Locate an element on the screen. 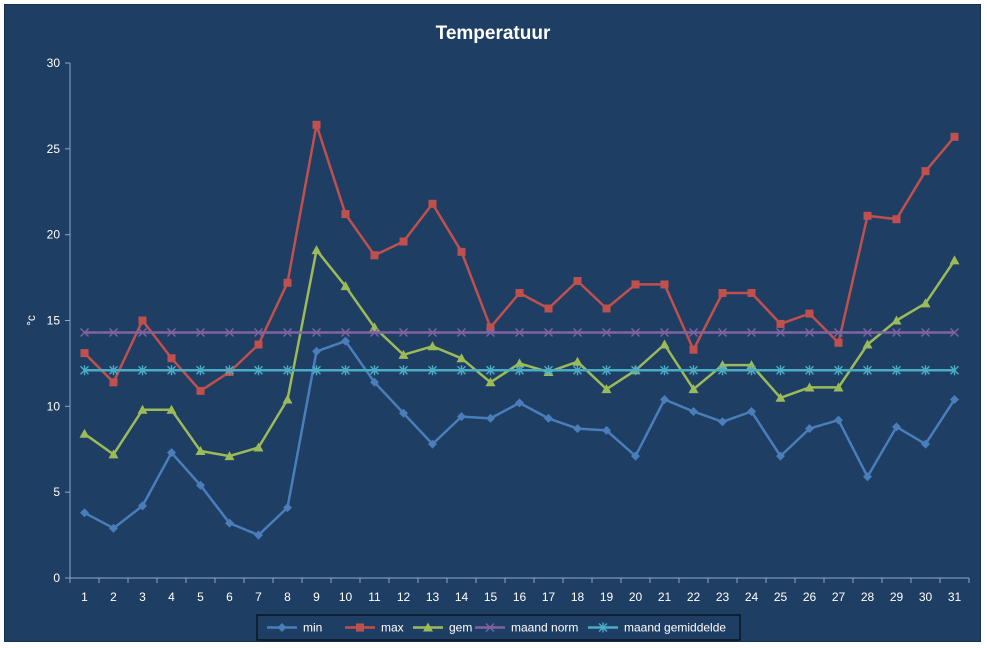  series-maand-norm is located at coordinates (519, 333).